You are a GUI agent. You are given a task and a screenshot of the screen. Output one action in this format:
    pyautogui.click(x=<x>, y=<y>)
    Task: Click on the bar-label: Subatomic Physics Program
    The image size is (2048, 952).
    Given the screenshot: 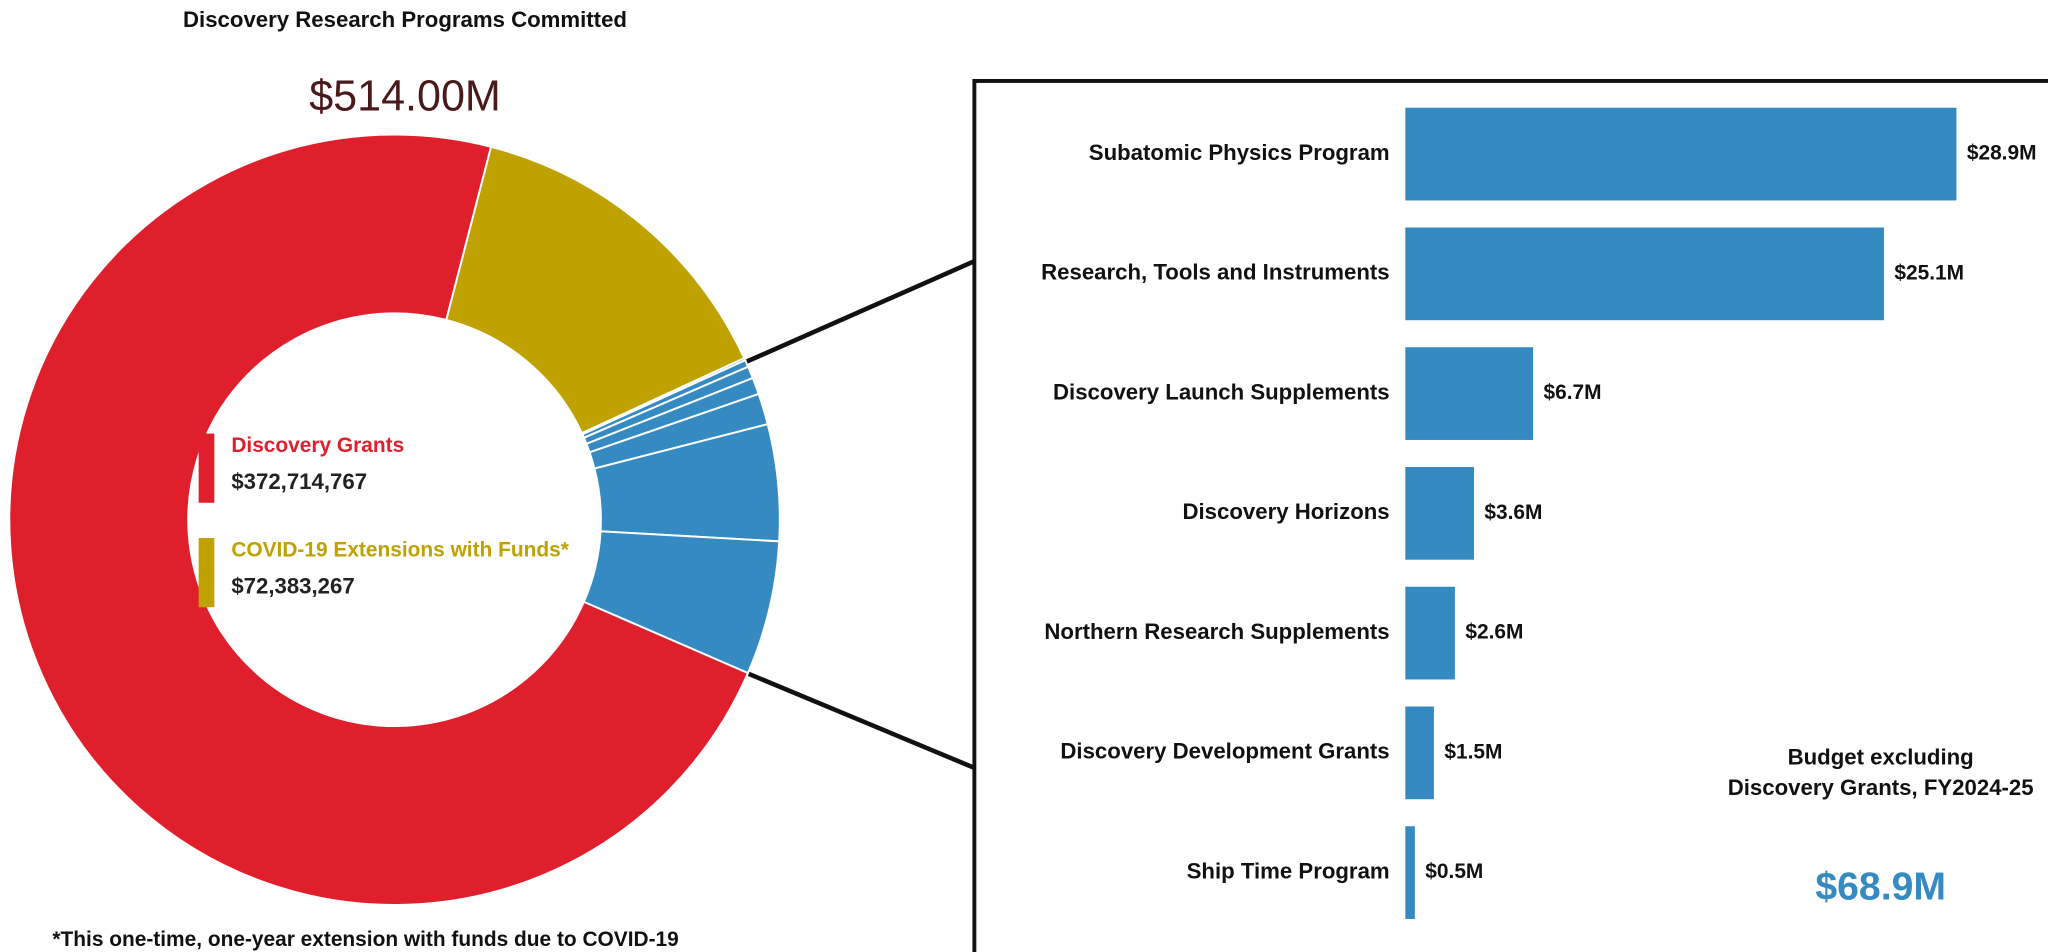 What is the action you would take?
    pyautogui.click(x=1239, y=152)
    